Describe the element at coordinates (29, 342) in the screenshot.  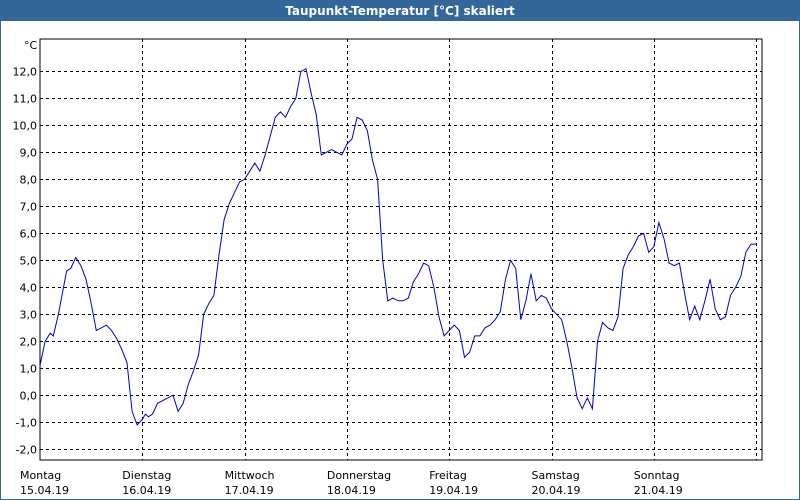
I see `y-tick-label: 2,0` at that location.